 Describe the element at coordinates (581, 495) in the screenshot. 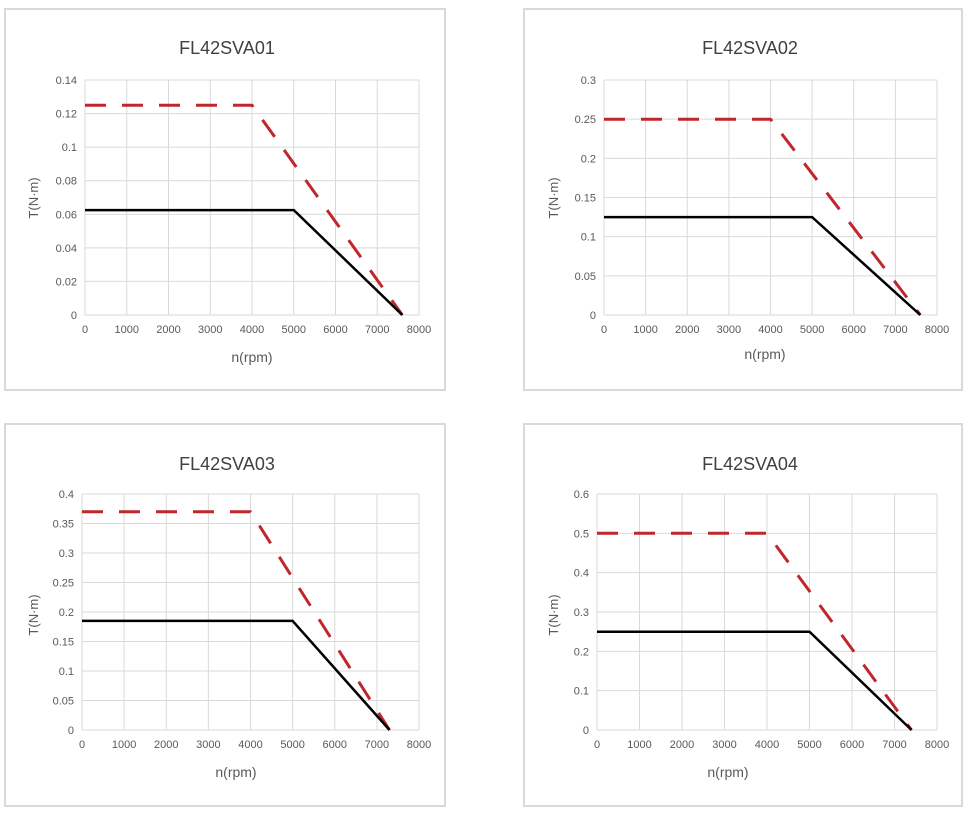

I see `y-tick-label: 0.6` at that location.